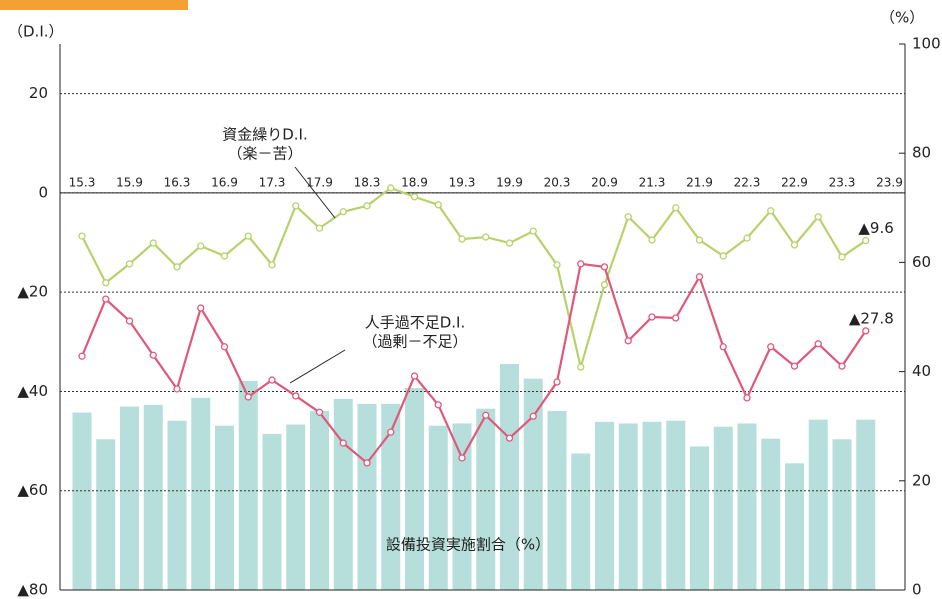 The height and width of the screenshot is (599, 942). I want to click on y2-tick-label: 100, so click(926, 44).